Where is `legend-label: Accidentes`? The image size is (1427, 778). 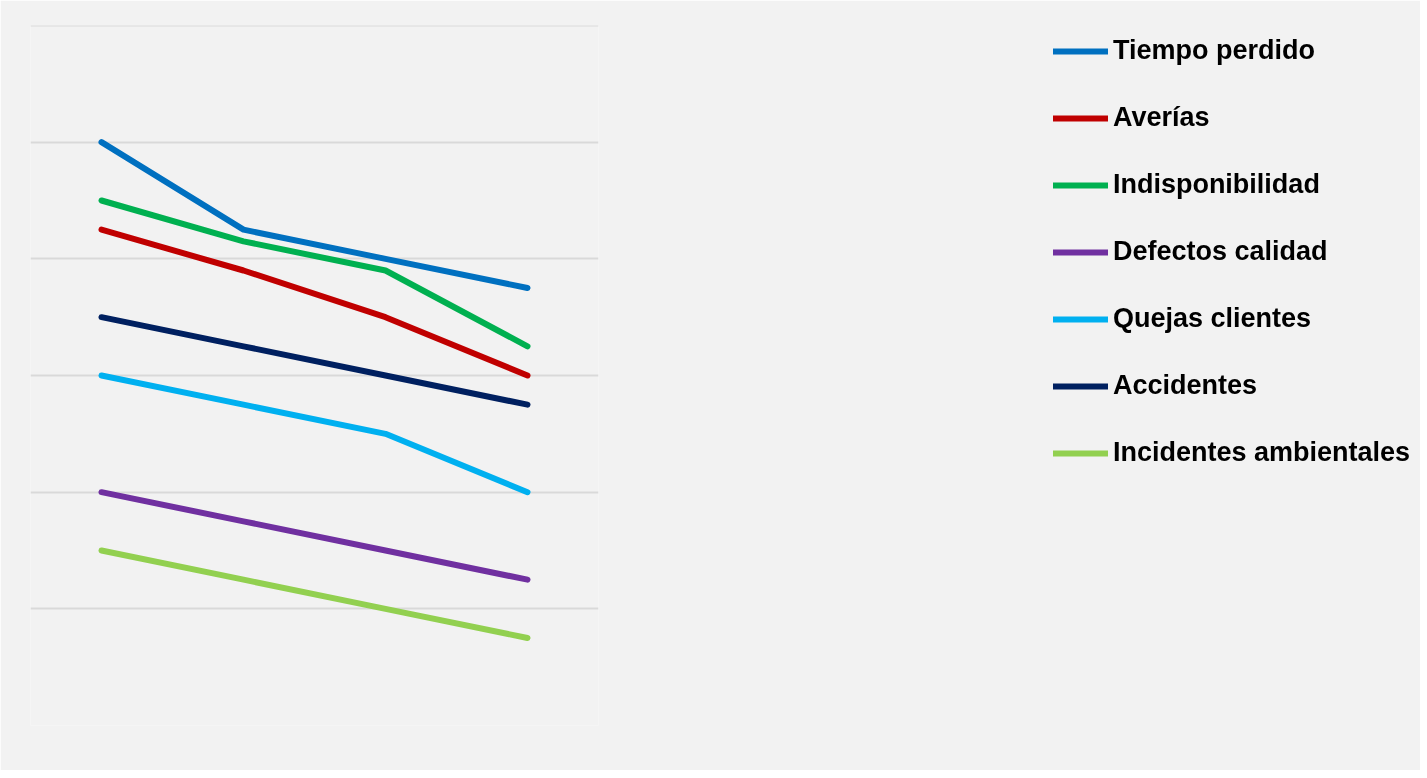 legend-label: Accidentes is located at coordinates (1184, 385).